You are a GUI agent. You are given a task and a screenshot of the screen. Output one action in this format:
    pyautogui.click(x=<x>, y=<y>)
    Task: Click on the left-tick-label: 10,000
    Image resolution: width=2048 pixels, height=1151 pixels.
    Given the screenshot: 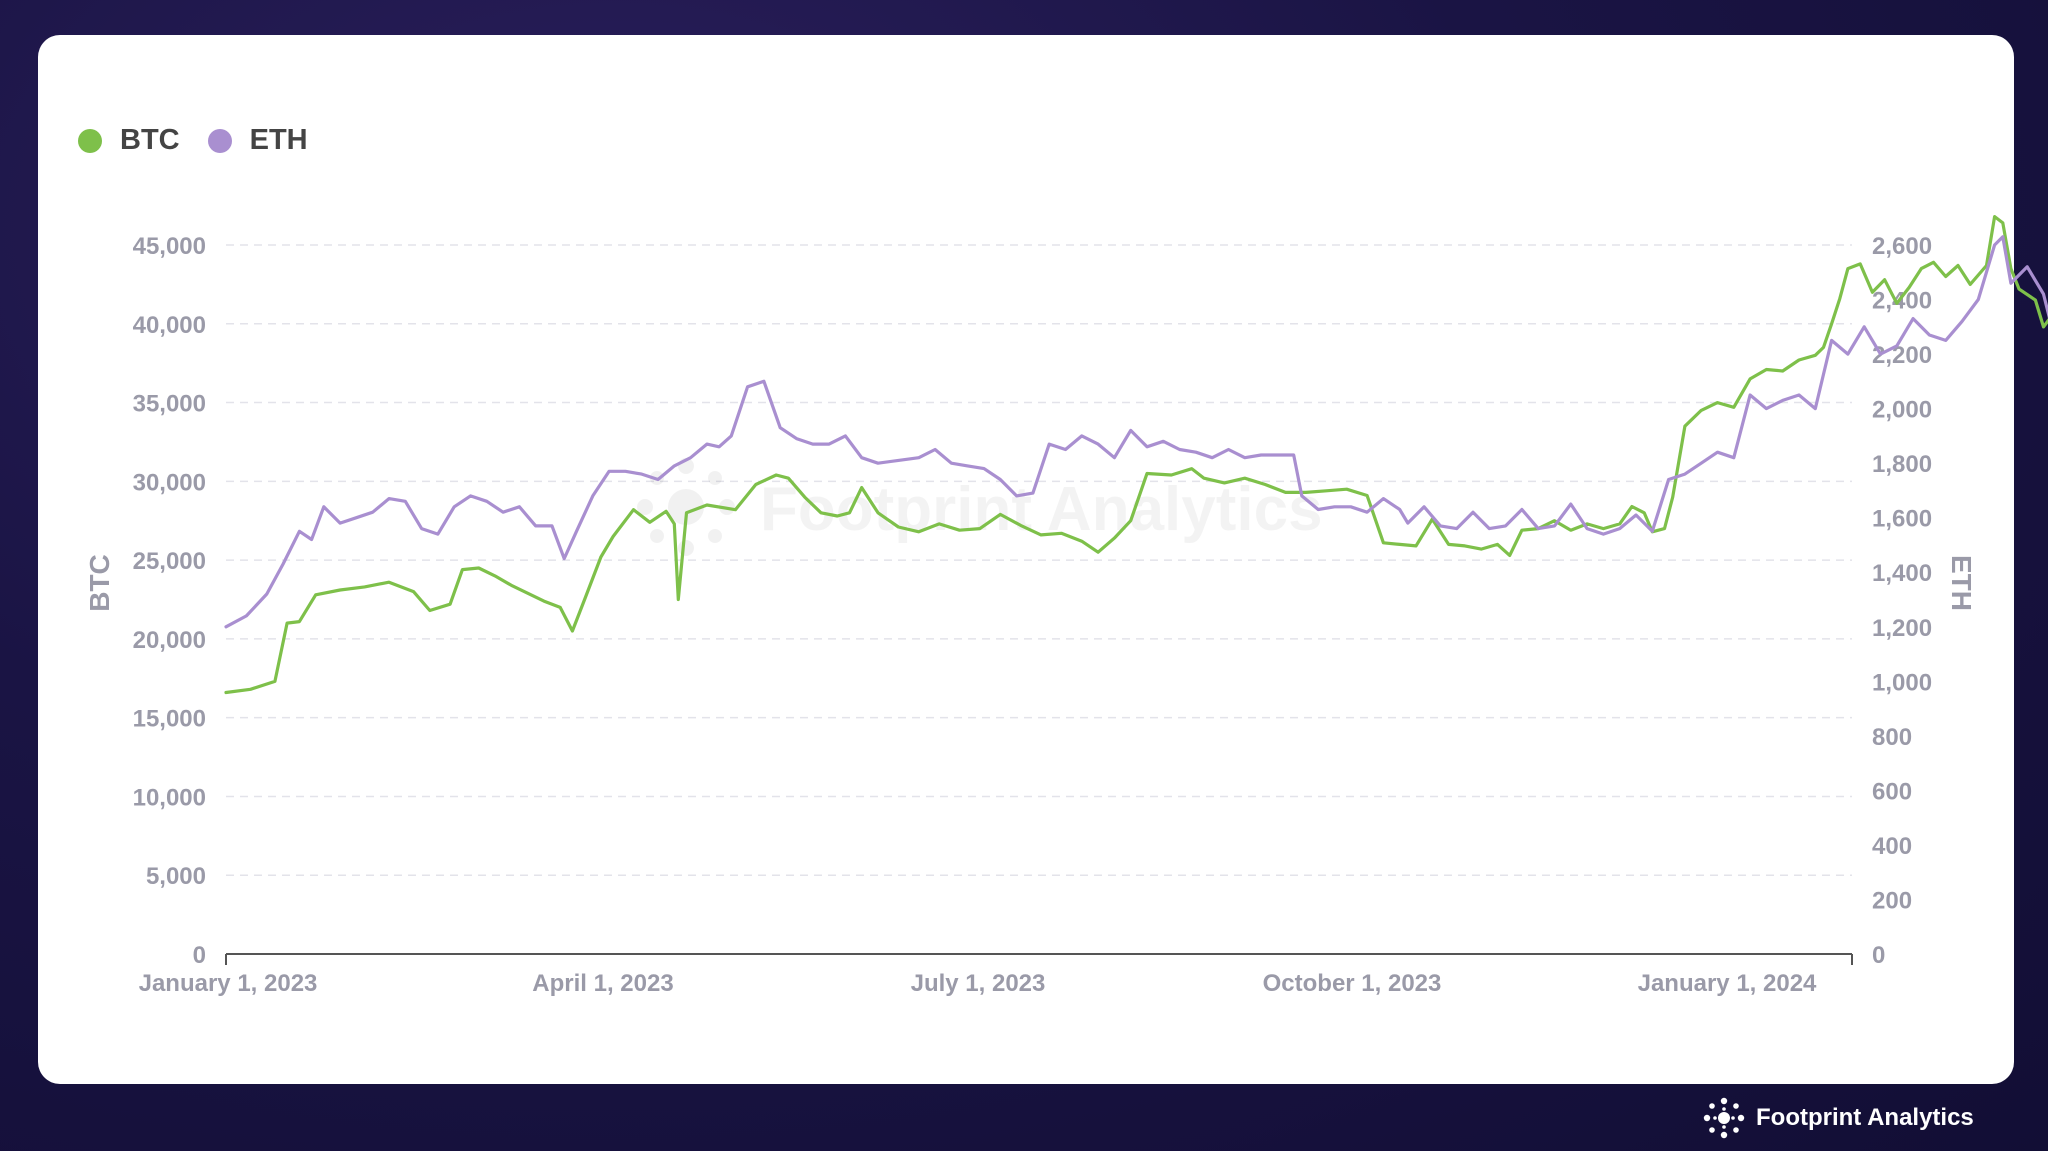 What is the action you would take?
    pyautogui.click(x=169, y=797)
    